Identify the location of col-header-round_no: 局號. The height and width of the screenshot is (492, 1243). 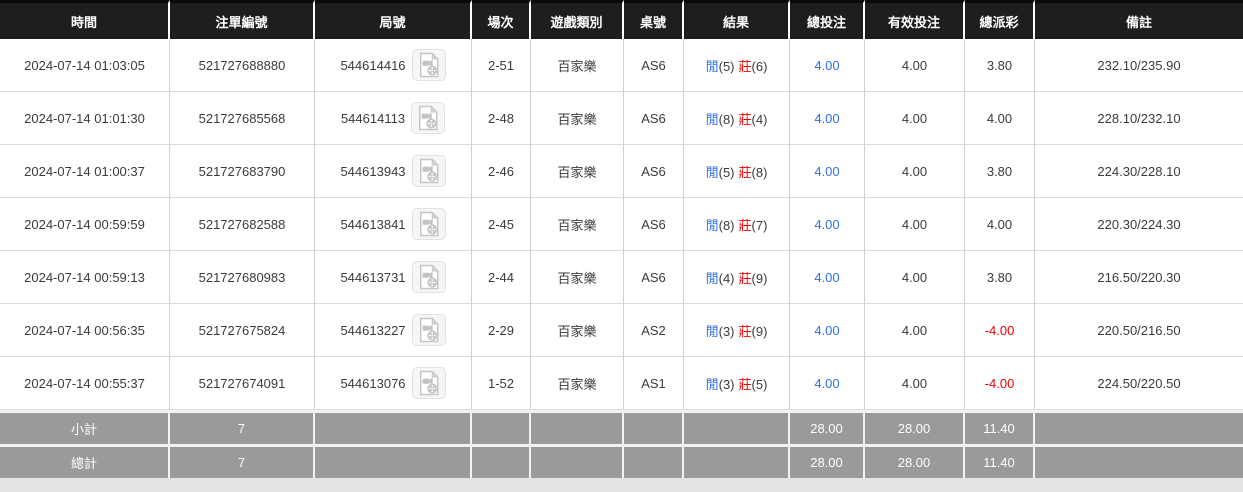
(393, 19).